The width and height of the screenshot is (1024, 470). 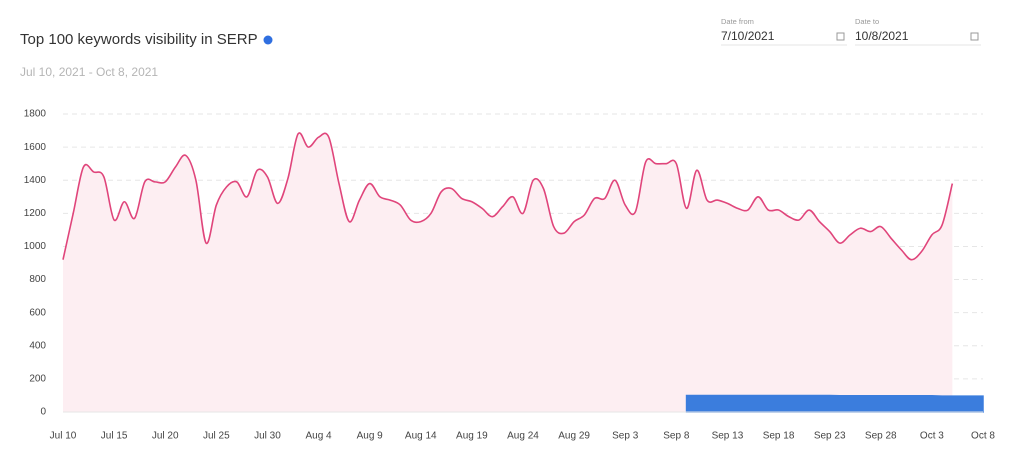 I want to click on x-tick-label: Aug 19, so click(x=472, y=436).